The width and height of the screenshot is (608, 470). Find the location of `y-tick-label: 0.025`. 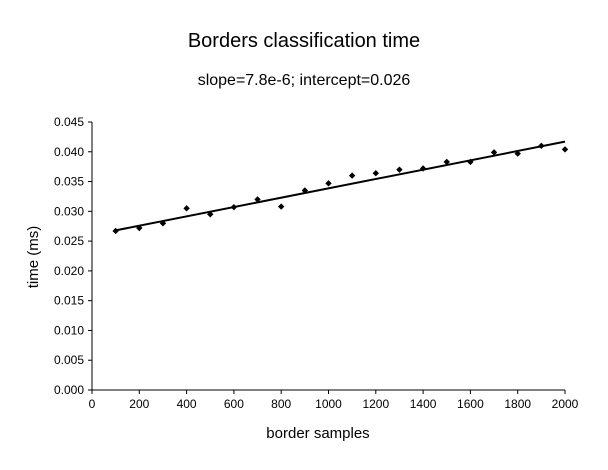

y-tick-label: 0.025 is located at coordinates (69, 241).